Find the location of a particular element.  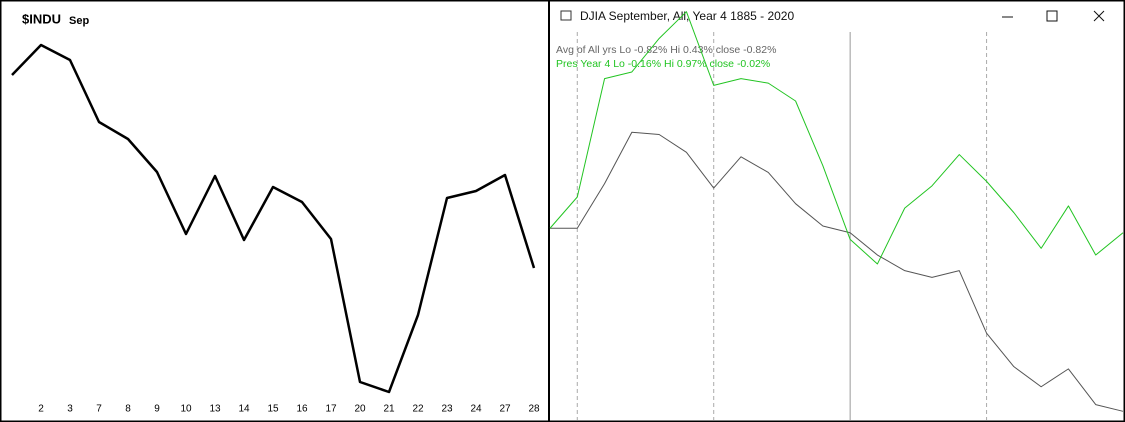

x-tick-label: 9 is located at coordinates (157, 409).